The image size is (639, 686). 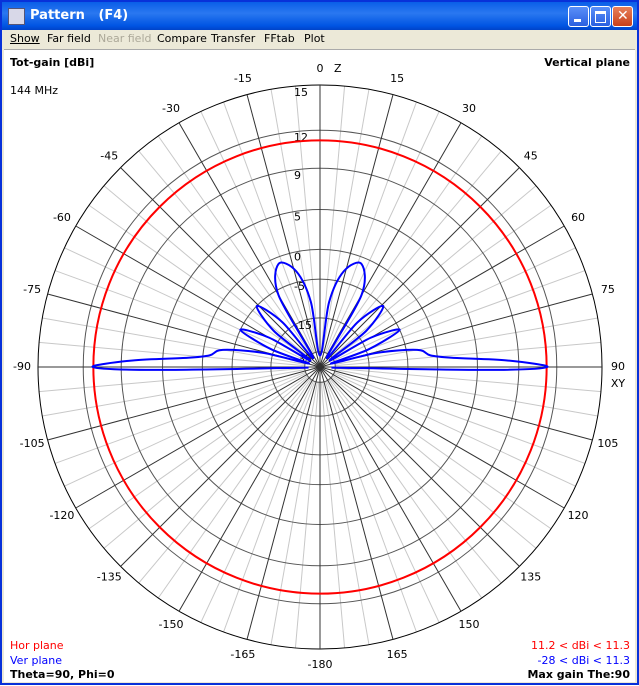 I want to click on angle-label: -150, so click(x=171, y=624).